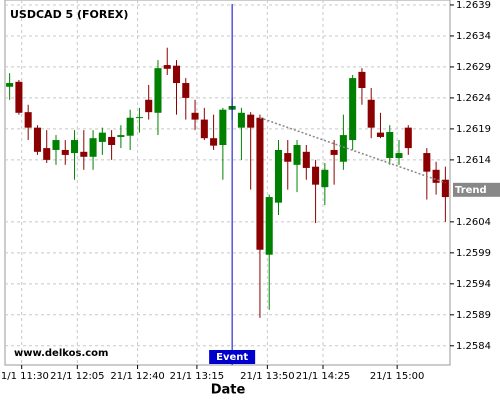  Describe the element at coordinates (352, 150) in the screenshot. I see `trend-line` at that location.